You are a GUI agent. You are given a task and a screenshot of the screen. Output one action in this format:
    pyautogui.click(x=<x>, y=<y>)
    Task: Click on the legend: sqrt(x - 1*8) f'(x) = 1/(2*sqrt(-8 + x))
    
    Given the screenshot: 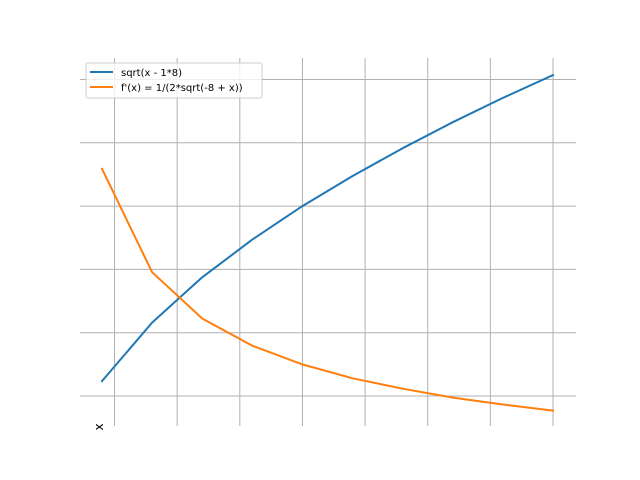 What is the action you would take?
    pyautogui.click(x=174, y=80)
    